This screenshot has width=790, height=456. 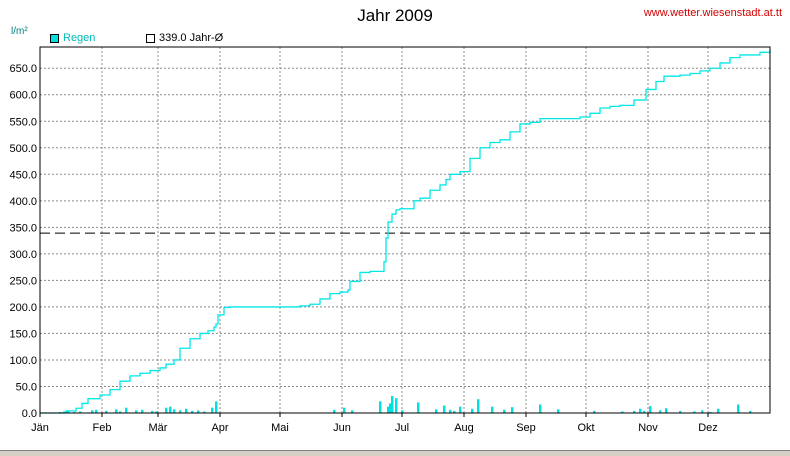 I want to click on y-tick-label: 300.0, so click(x=23, y=255).